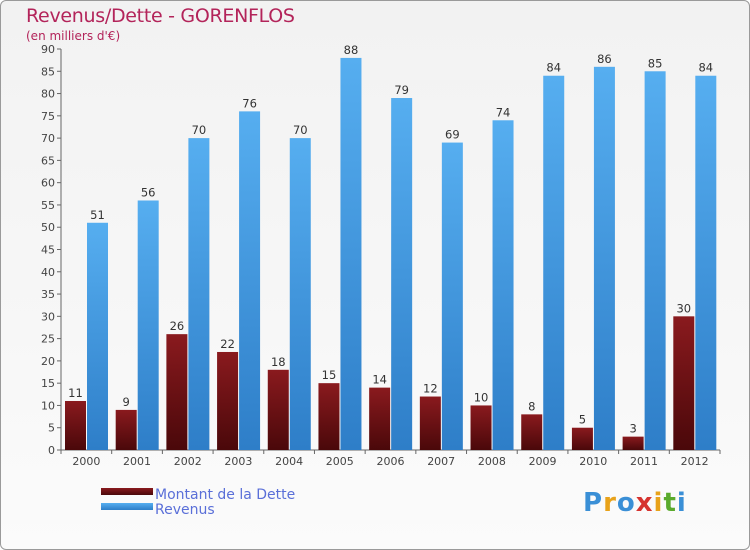  Describe the element at coordinates (340, 461) in the screenshot. I see `x-tick-label: 2005` at that location.